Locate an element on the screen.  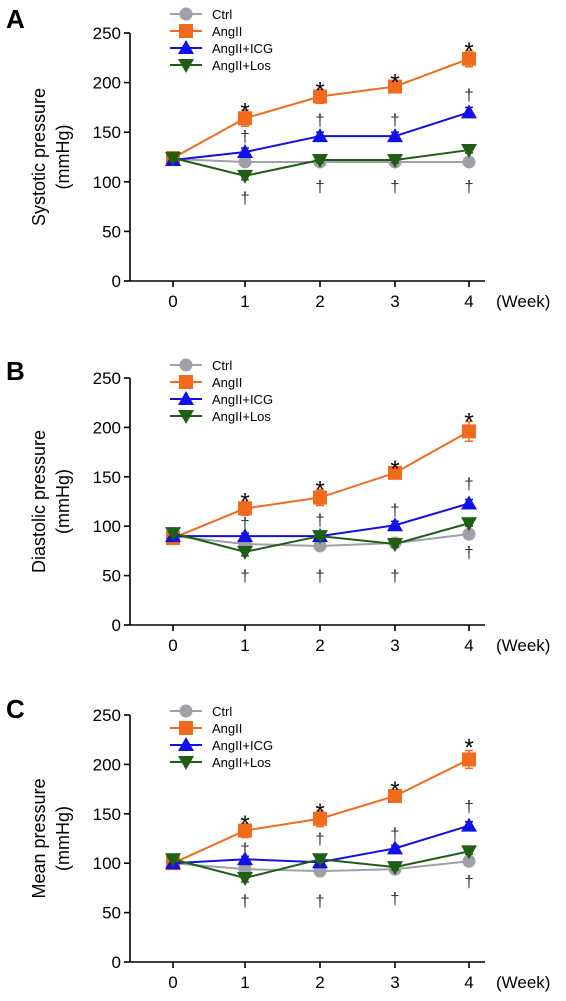
panel-b-legend-angii-icg-label: AngII+ICG is located at coordinates (242, 399).